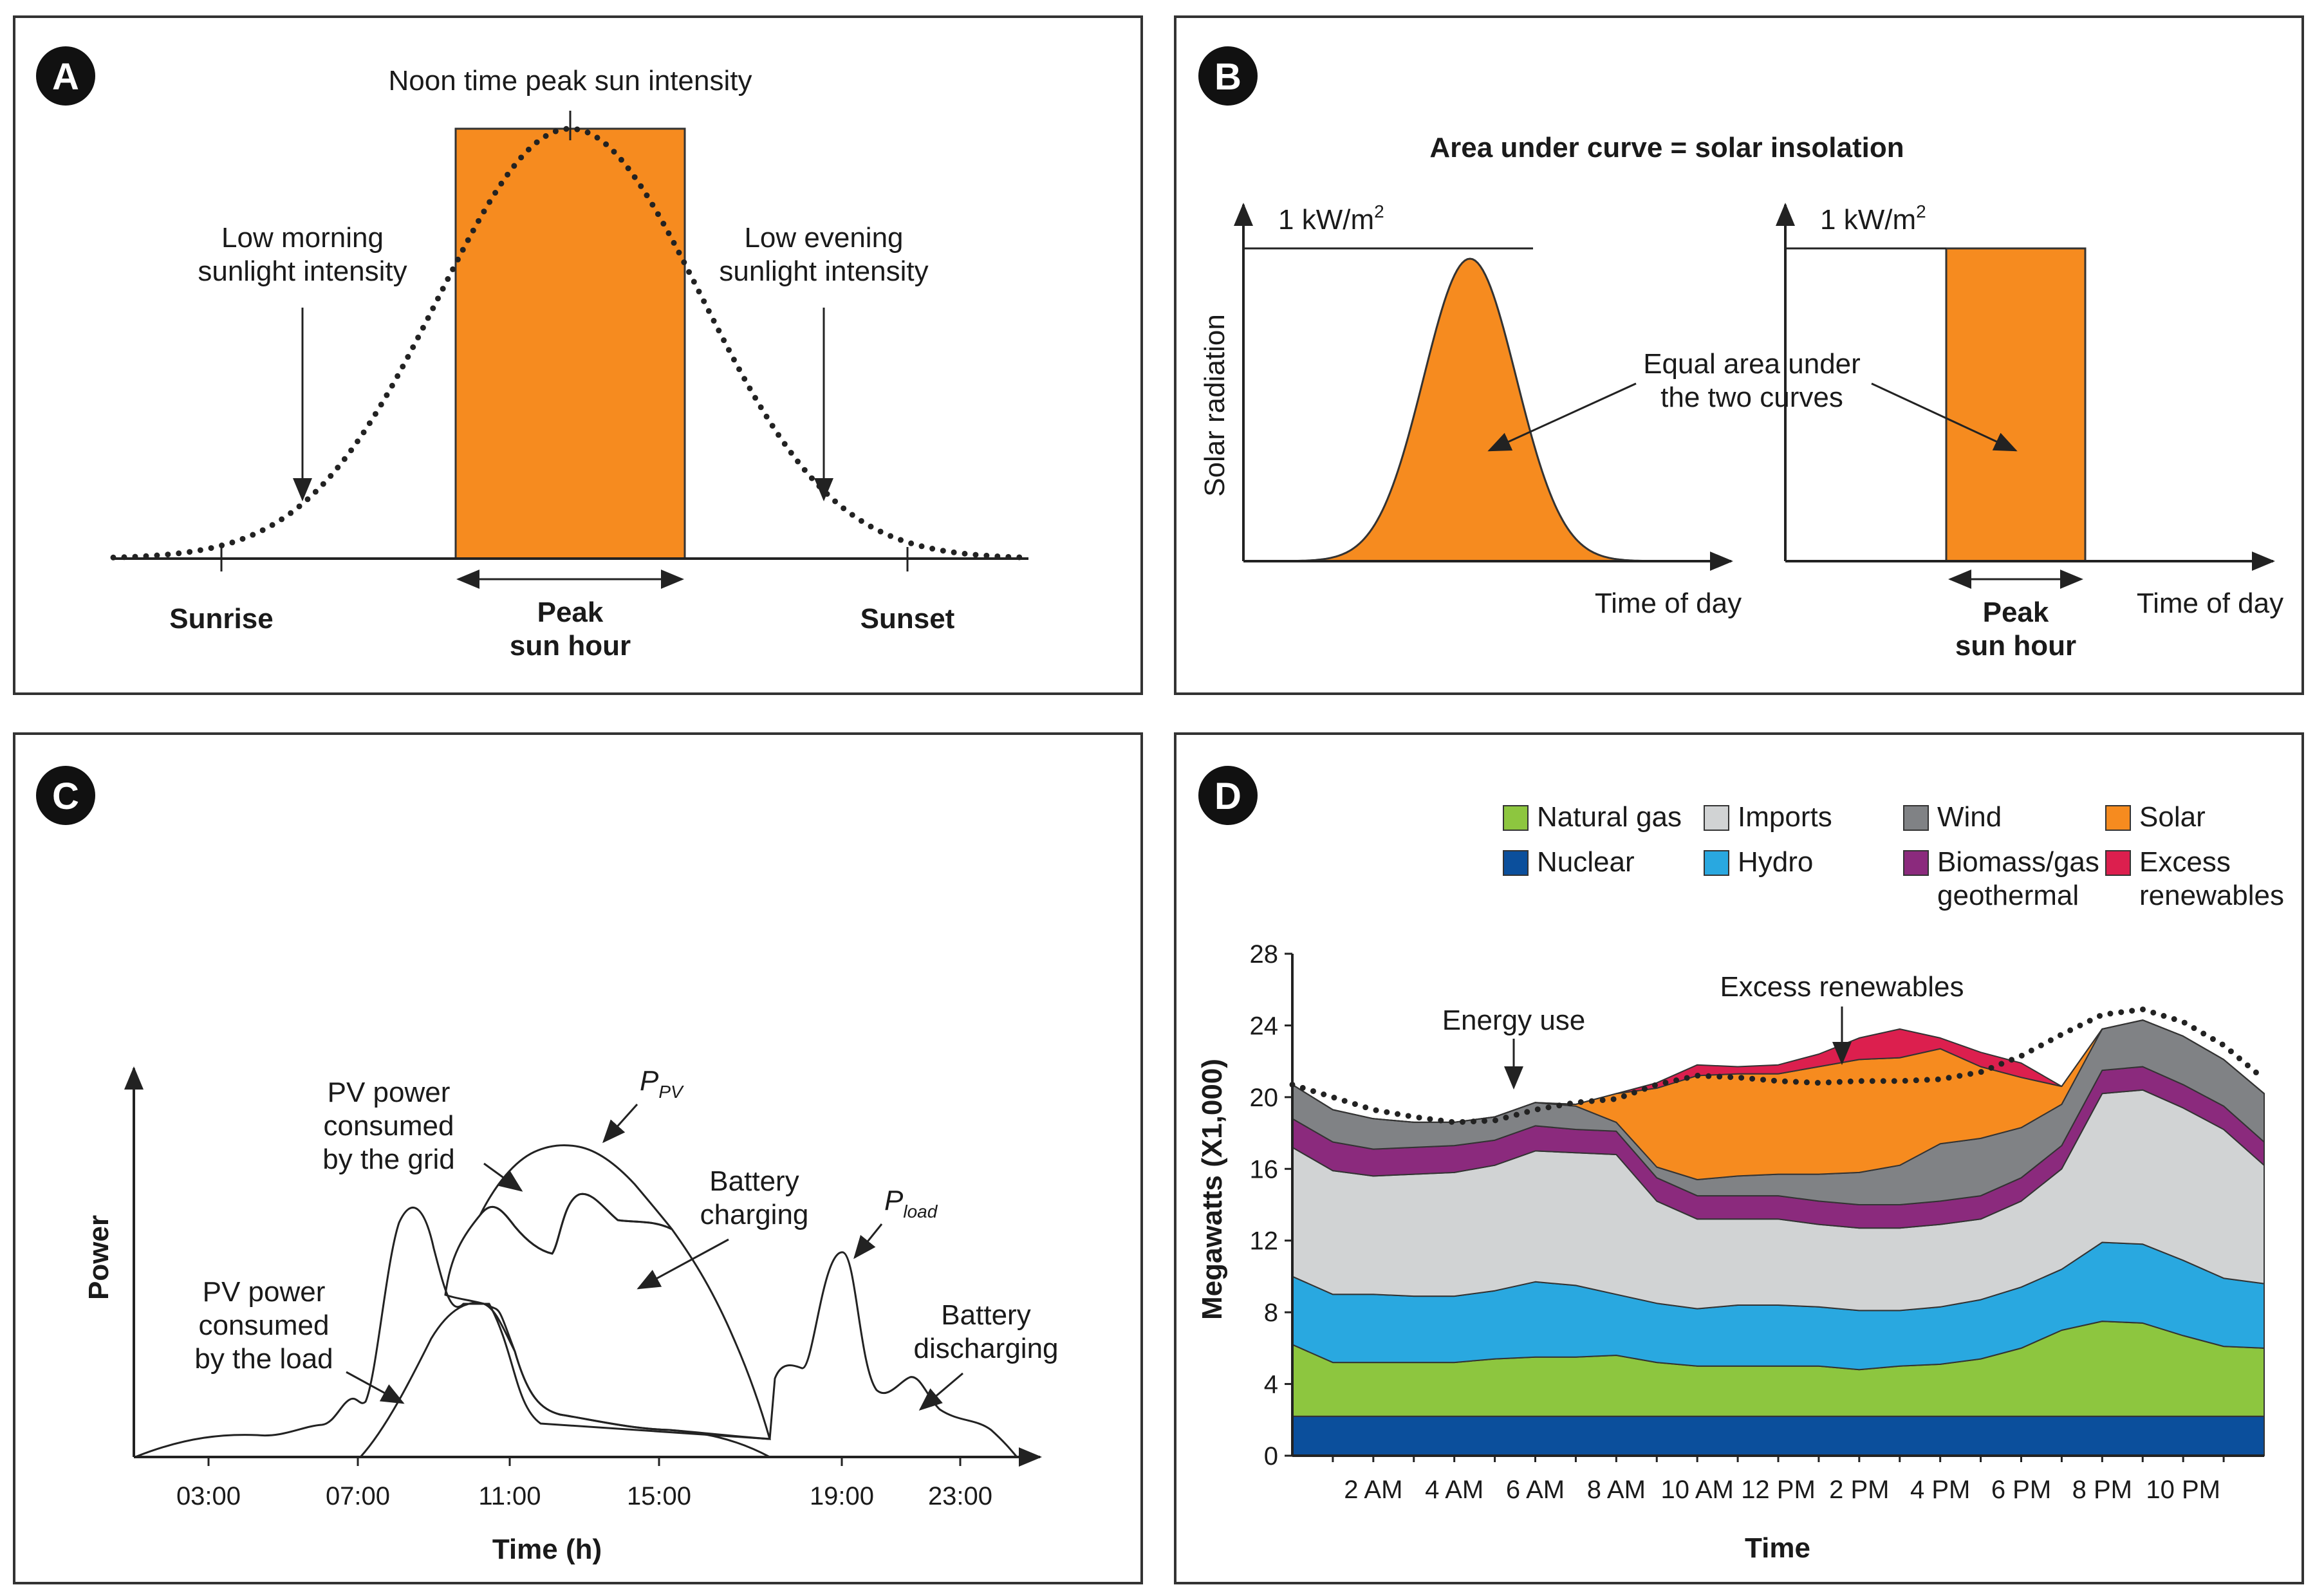 This screenshot has width=2315, height=1596. What do you see at coordinates (1859, 1490) in the screenshot?
I see `panel-d-x-tick-label: 2 PM` at bounding box center [1859, 1490].